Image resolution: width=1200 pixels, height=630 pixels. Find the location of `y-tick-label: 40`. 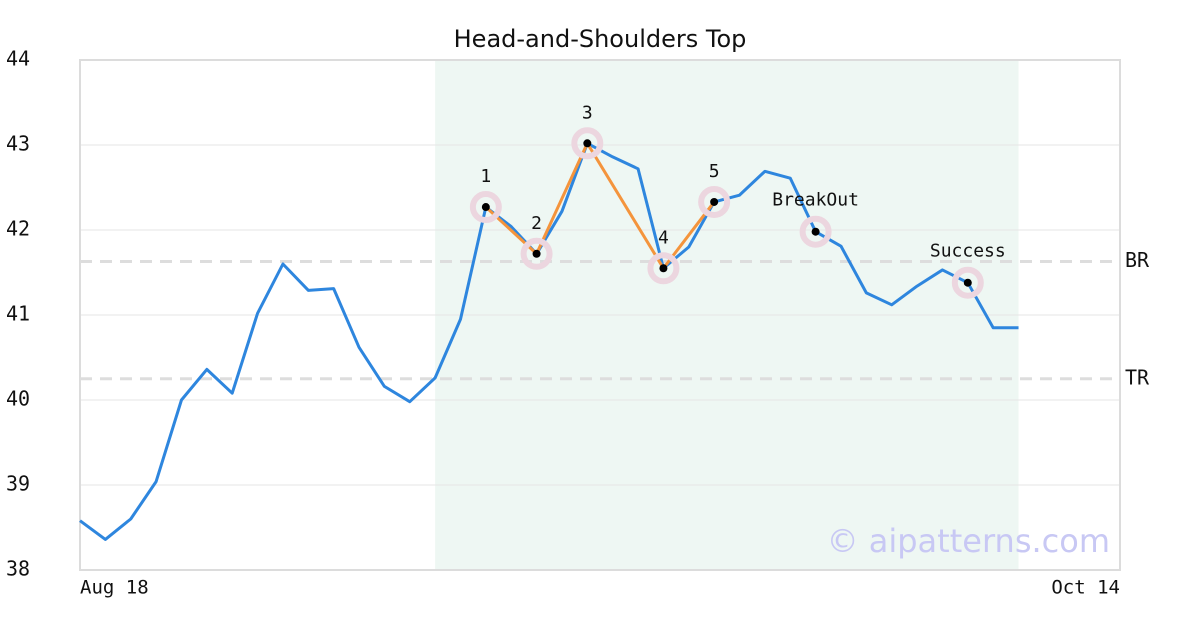

y-tick-label: 40 is located at coordinates (18, 399).